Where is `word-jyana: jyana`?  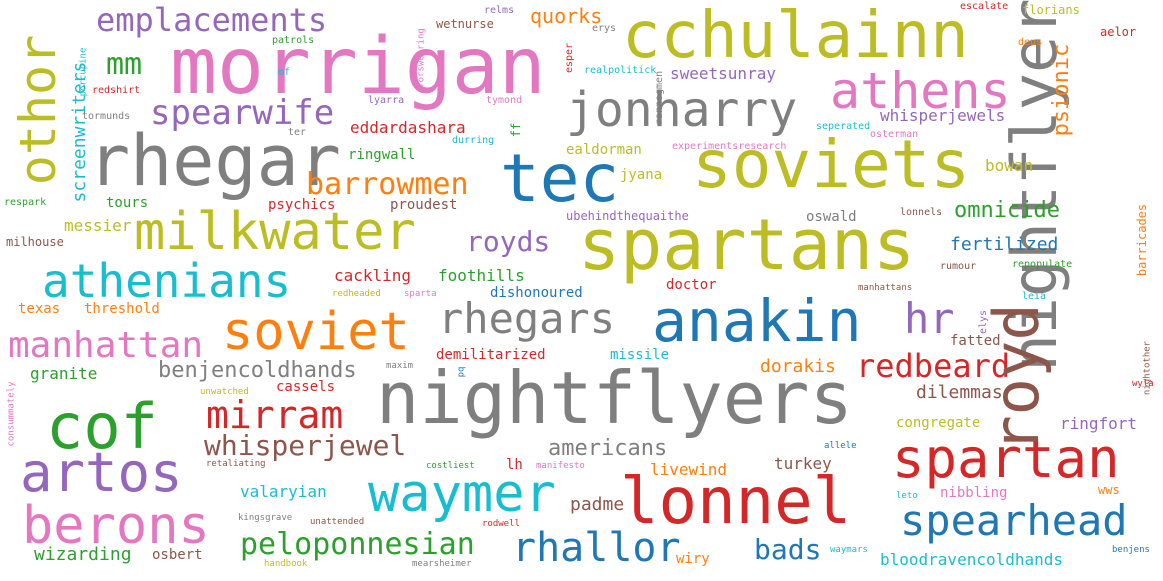 word-jyana: jyana is located at coordinates (641, 175).